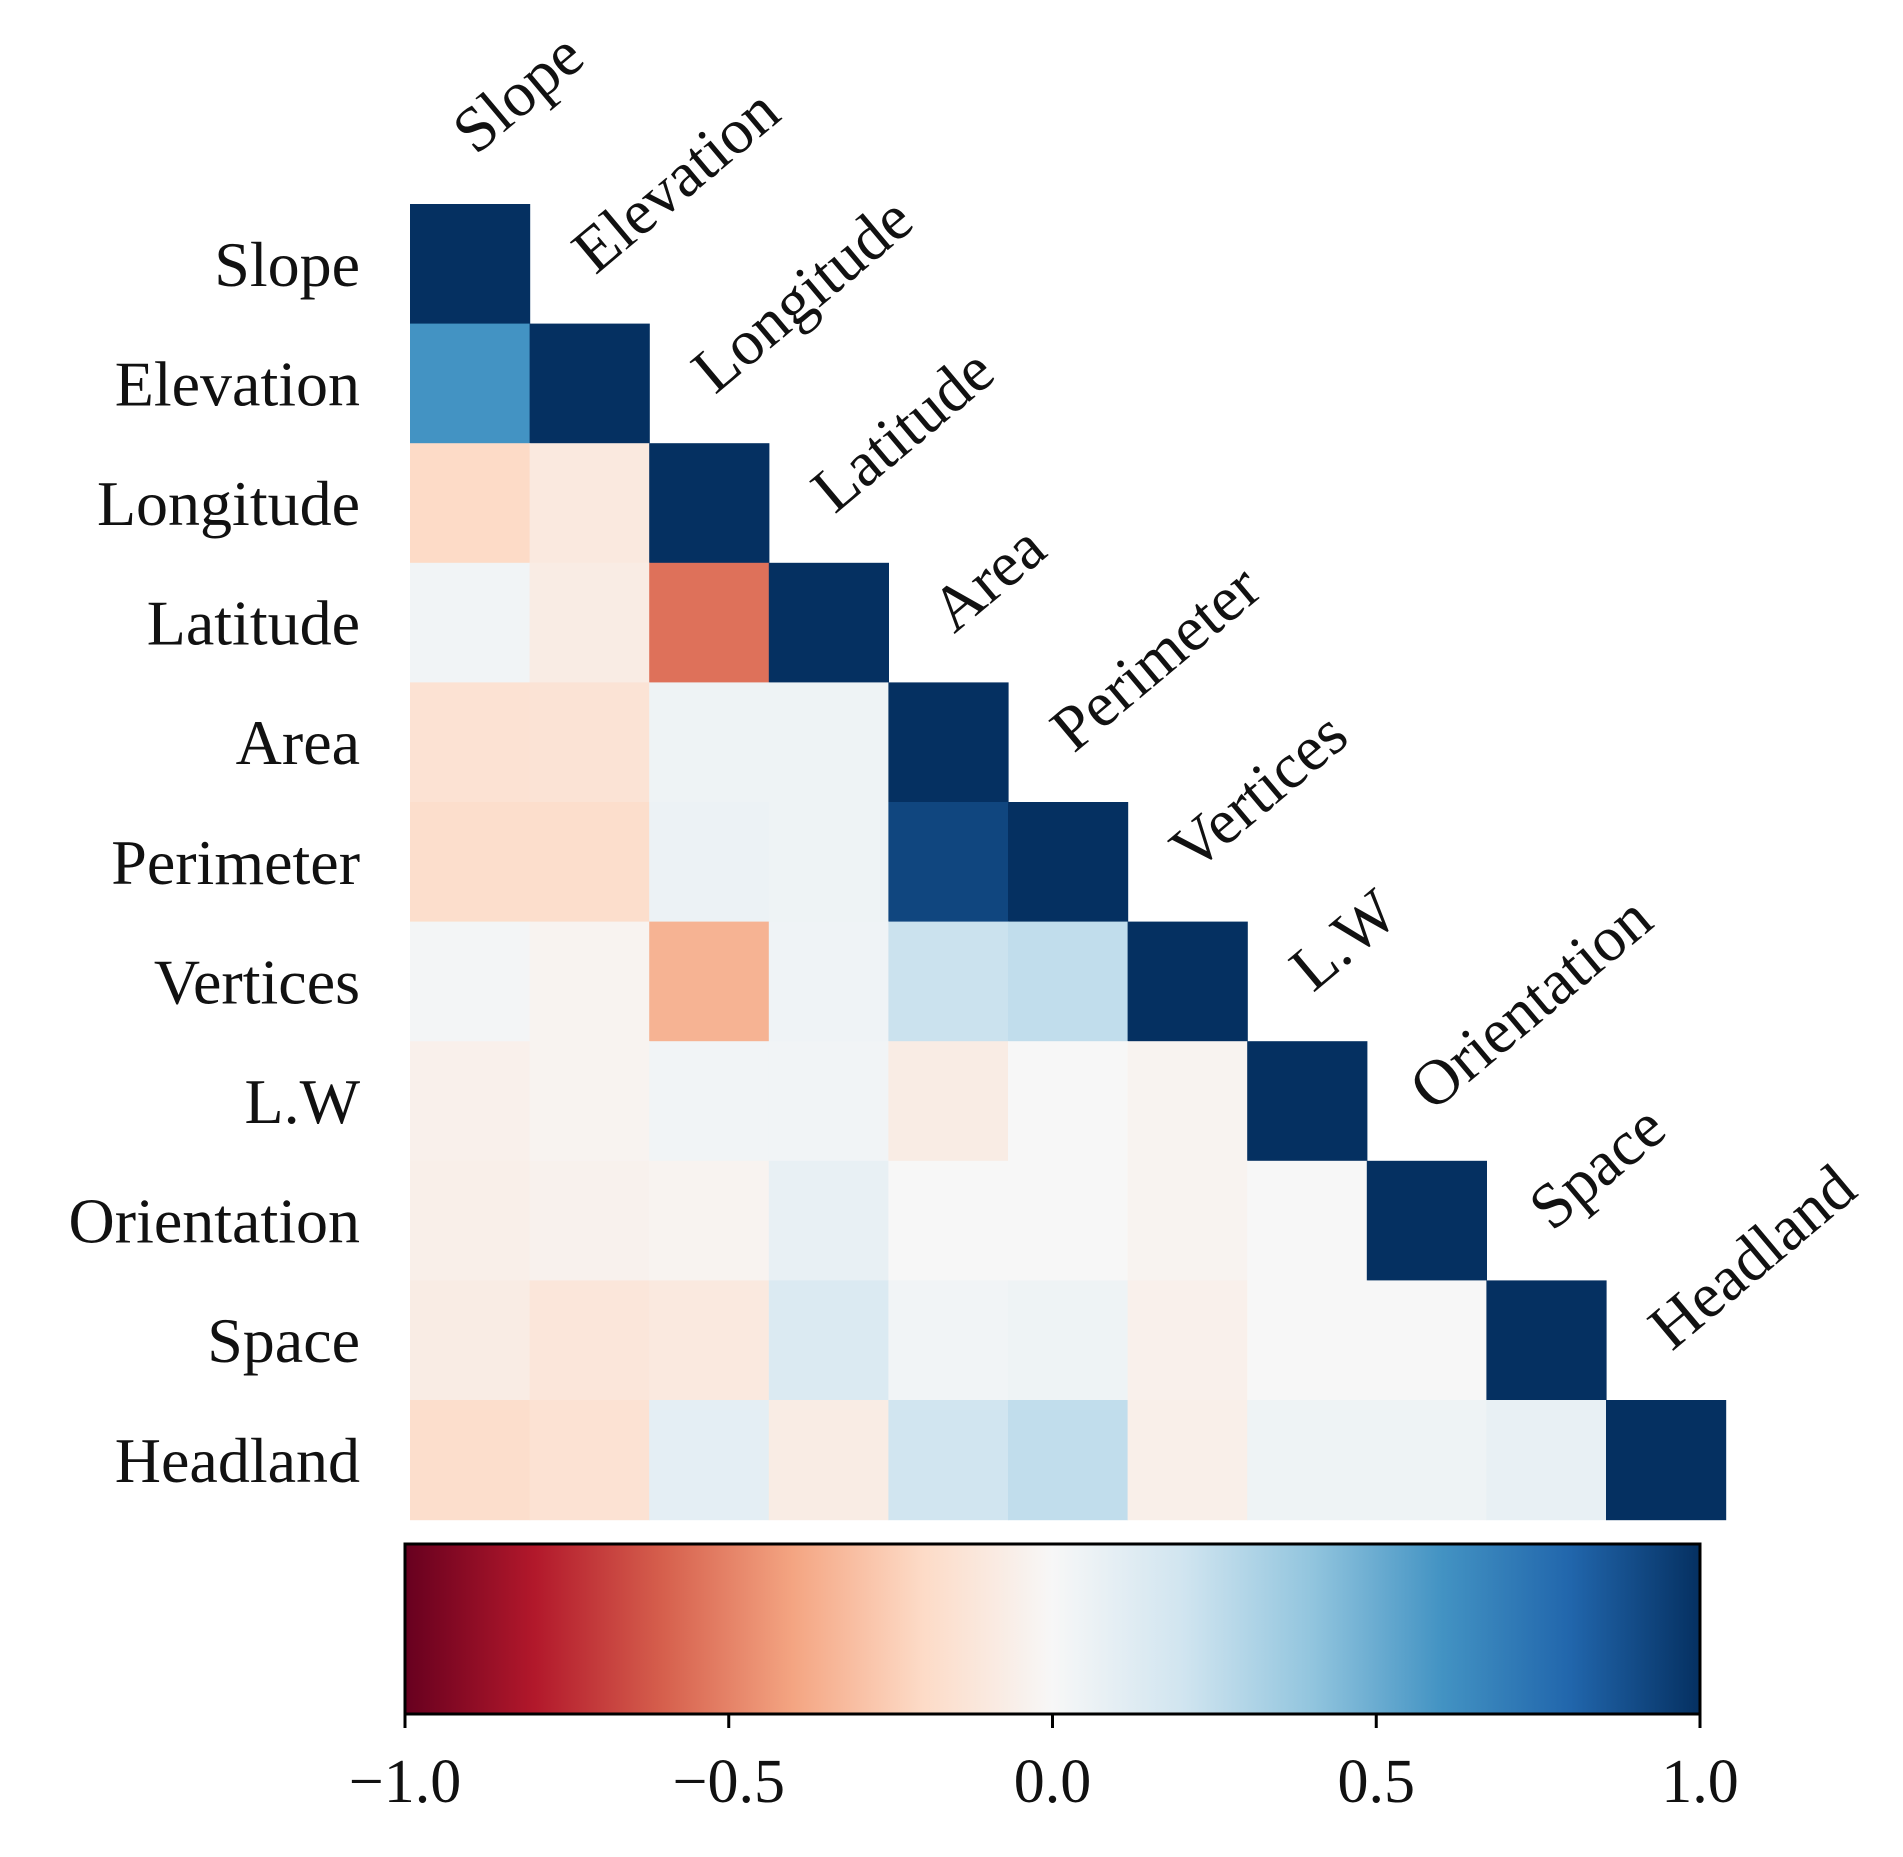 Image resolution: width=1903 pixels, height=1857 pixels. What do you see at coordinates (470, 1220) in the screenshot?
I see `cell-orientation-slope` at bounding box center [470, 1220].